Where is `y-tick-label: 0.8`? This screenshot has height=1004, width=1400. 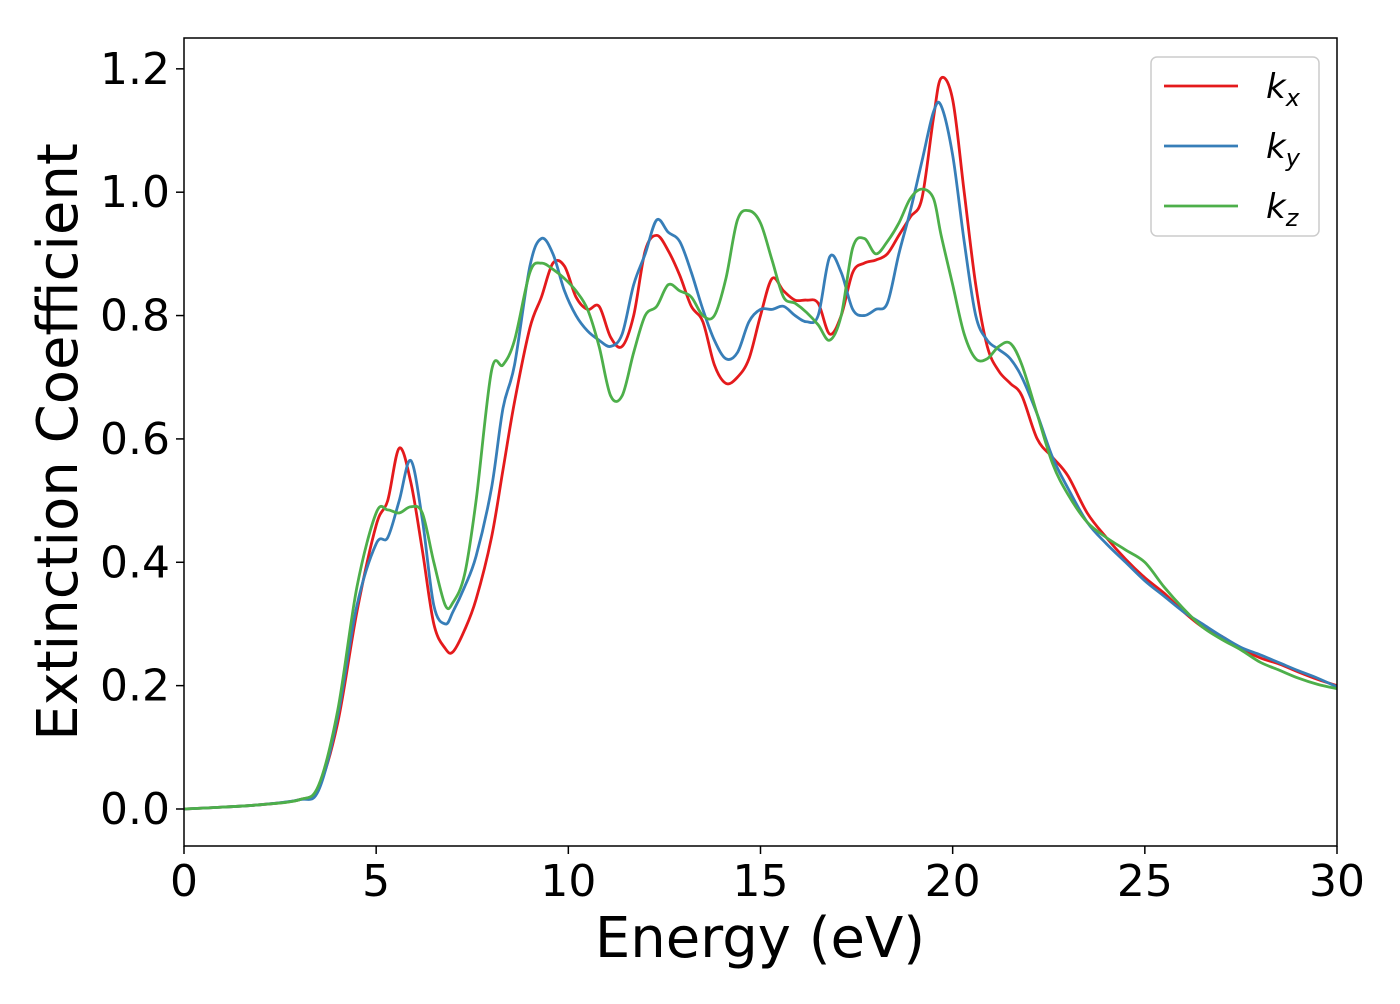
y-tick-label: 0.8 is located at coordinates (135, 316).